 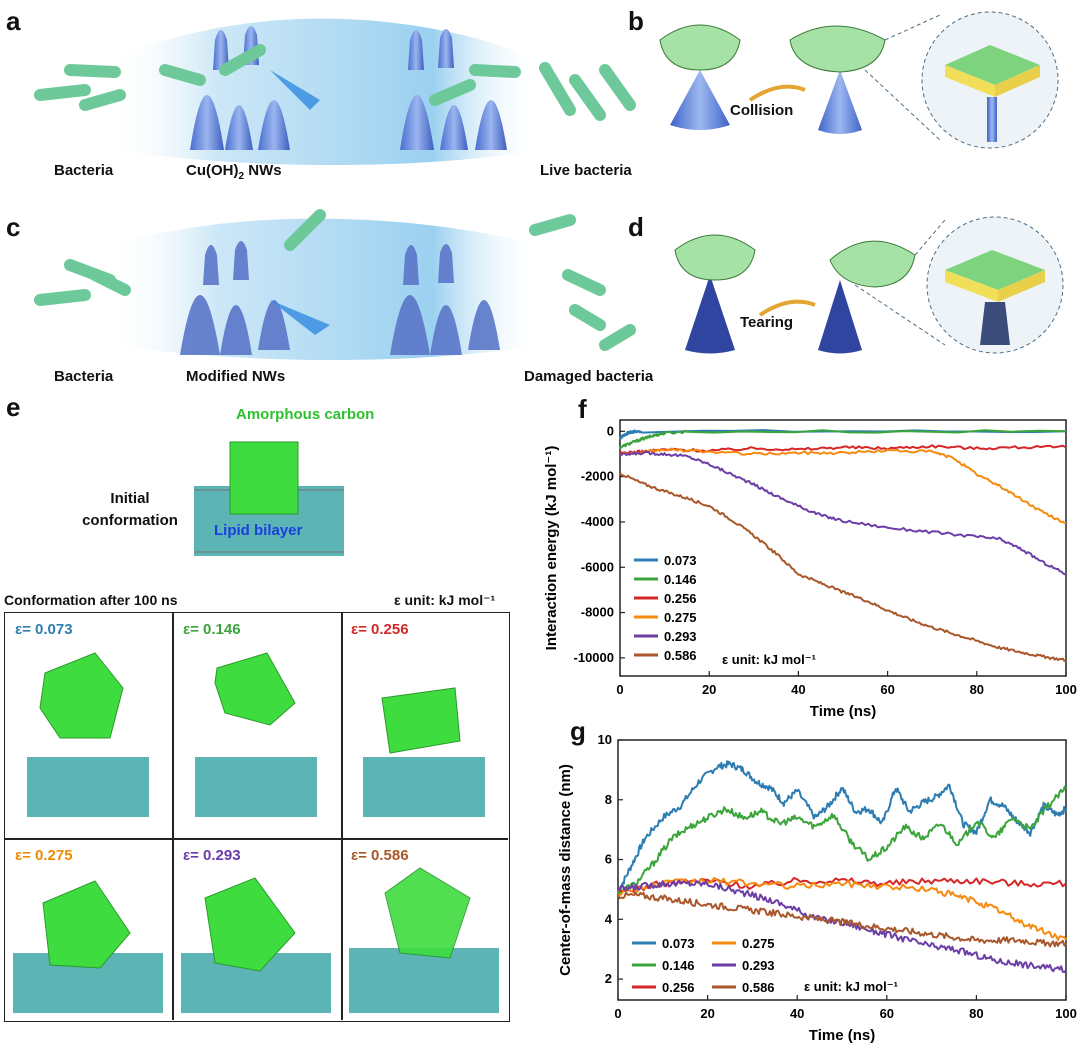 What do you see at coordinates (608, 799) in the screenshot?
I see `y-tick-label: 8` at bounding box center [608, 799].